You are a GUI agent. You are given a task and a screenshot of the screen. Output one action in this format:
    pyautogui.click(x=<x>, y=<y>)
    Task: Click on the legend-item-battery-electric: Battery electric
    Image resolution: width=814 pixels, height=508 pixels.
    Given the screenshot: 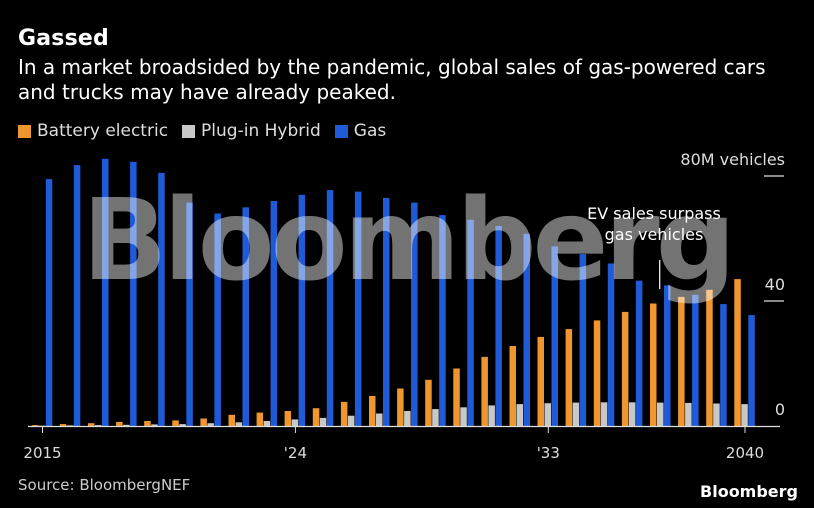 What is the action you would take?
    pyautogui.click(x=93, y=131)
    